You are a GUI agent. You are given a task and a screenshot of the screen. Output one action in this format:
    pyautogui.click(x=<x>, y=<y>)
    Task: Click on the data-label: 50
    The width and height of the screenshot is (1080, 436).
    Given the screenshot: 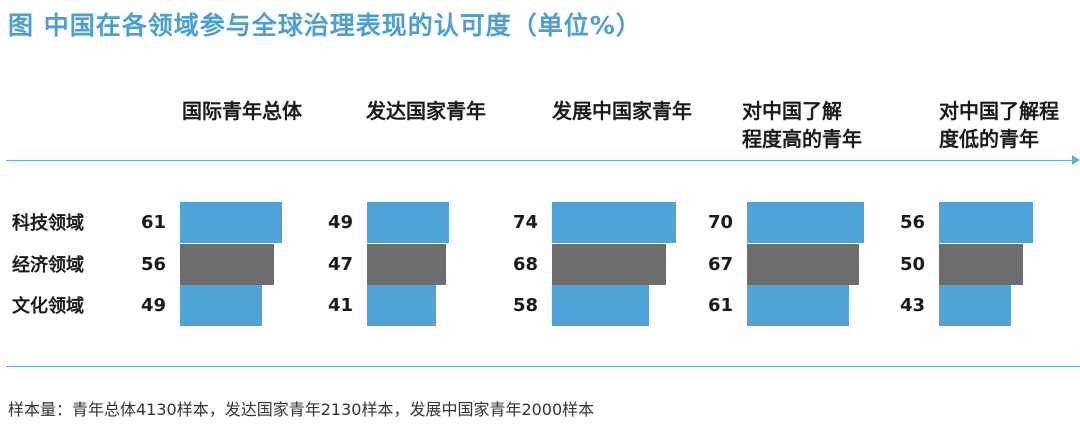 What is the action you would take?
    pyautogui.click(x=912, y=264)
    